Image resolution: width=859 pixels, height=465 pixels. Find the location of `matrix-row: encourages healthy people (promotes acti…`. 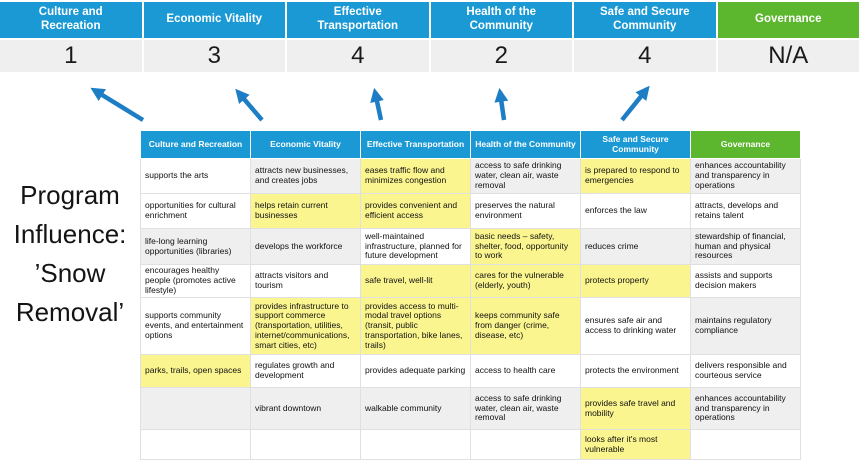

matrix-row: encourages healthy people (promotes acti… is located at coordinates (470, 281).